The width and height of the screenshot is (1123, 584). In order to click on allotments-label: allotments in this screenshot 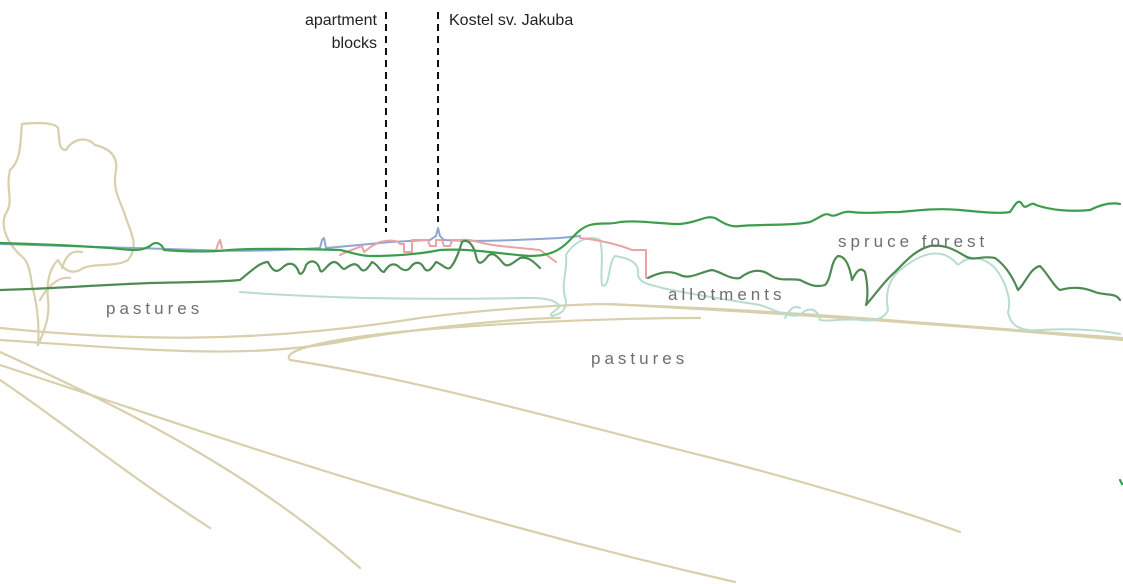, I will do `click(726, 294)`.